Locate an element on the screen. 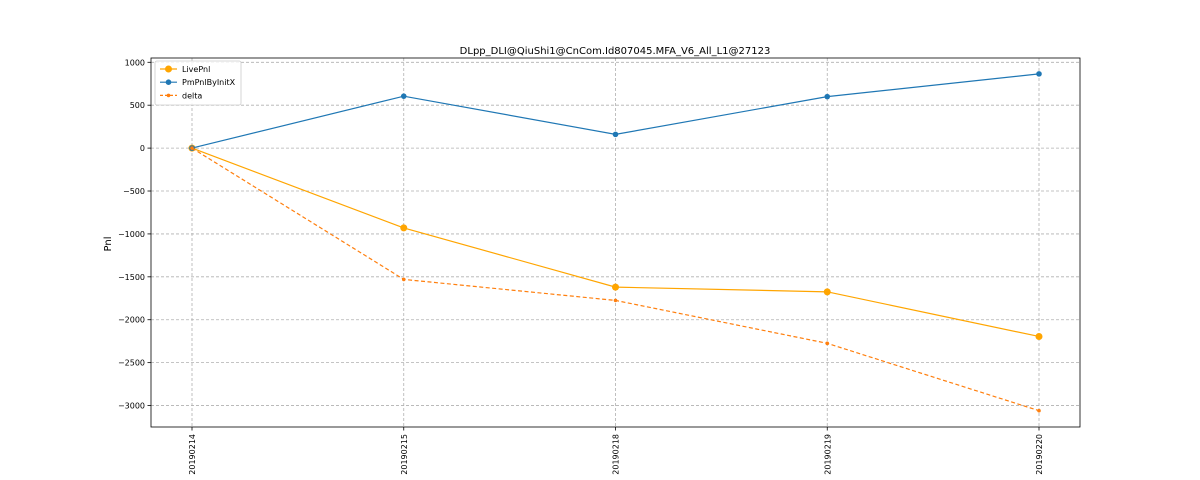  legend-label: PmPnlByInitX is located at coordinates (209, 82).